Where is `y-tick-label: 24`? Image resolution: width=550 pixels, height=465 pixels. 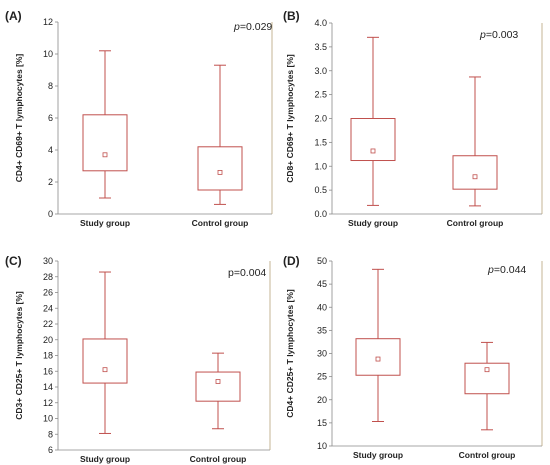
y-tick-label: 24 is located at coordinates (48, 308).